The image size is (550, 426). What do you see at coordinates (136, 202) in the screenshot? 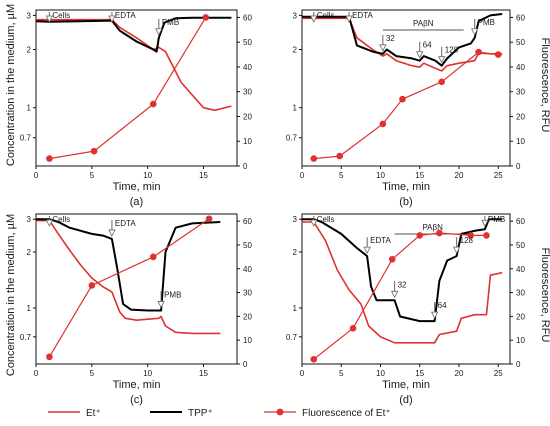
I see `panel-label: (a)` at bounding box center [136, 202].